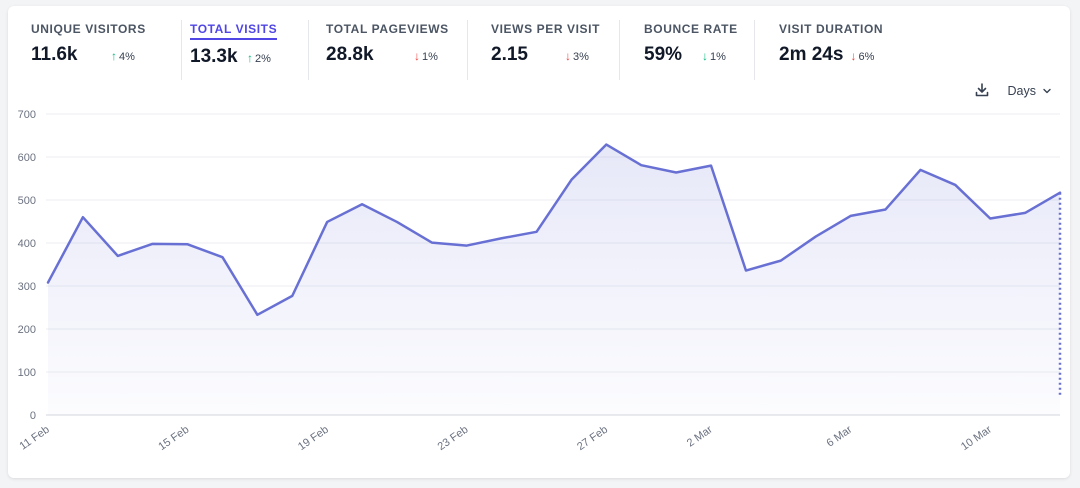  I want to click on metric-change: ↓ 3%, so click(577, 56).